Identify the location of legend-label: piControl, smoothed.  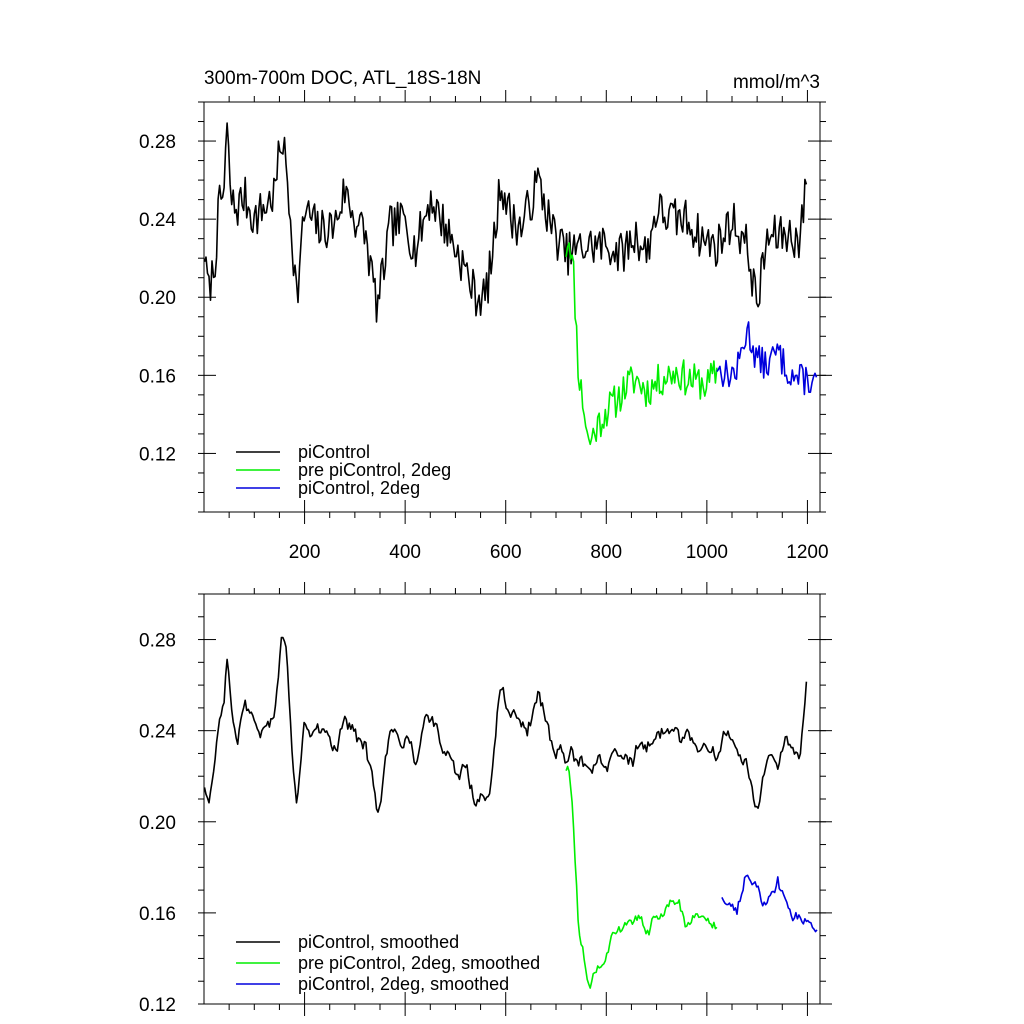
(378, 942).